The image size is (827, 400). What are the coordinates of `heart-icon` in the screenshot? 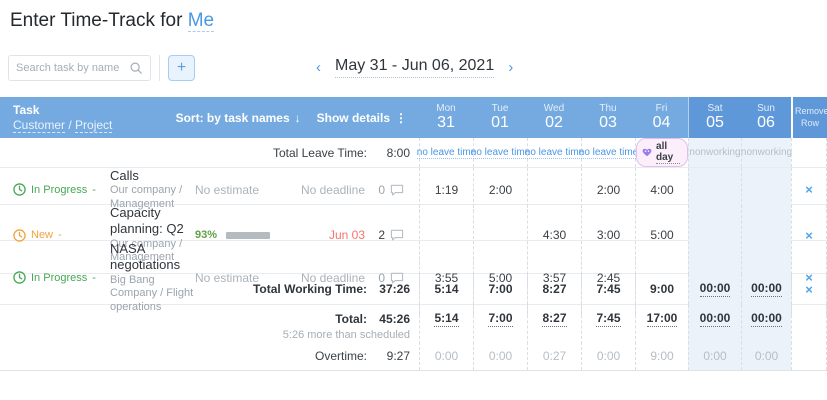 It's located at (647, 152).